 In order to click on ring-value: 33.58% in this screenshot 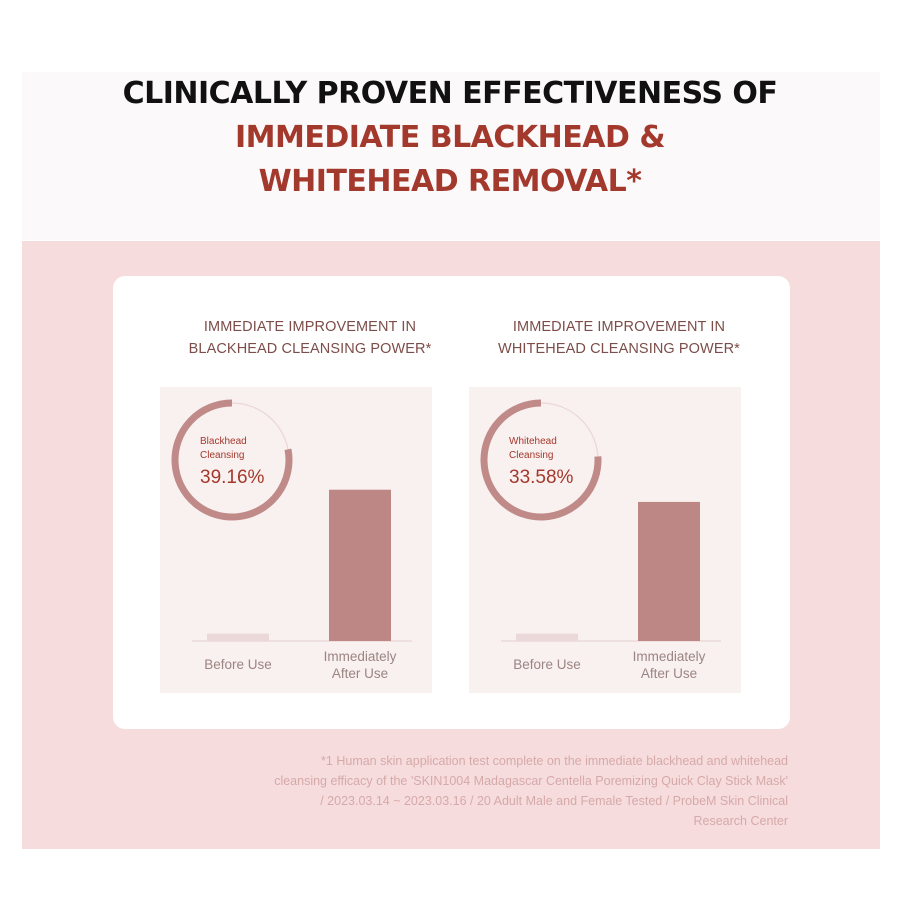, I will do `click(541, 477)`.